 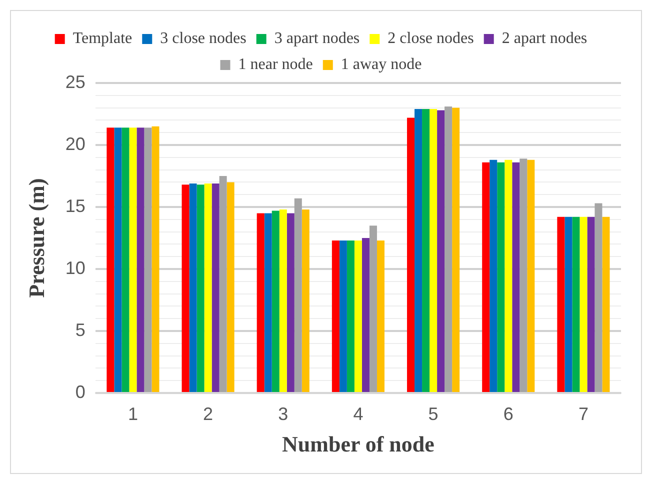 I want to click on y-tick-label: 25, so click(x=75, y=82).